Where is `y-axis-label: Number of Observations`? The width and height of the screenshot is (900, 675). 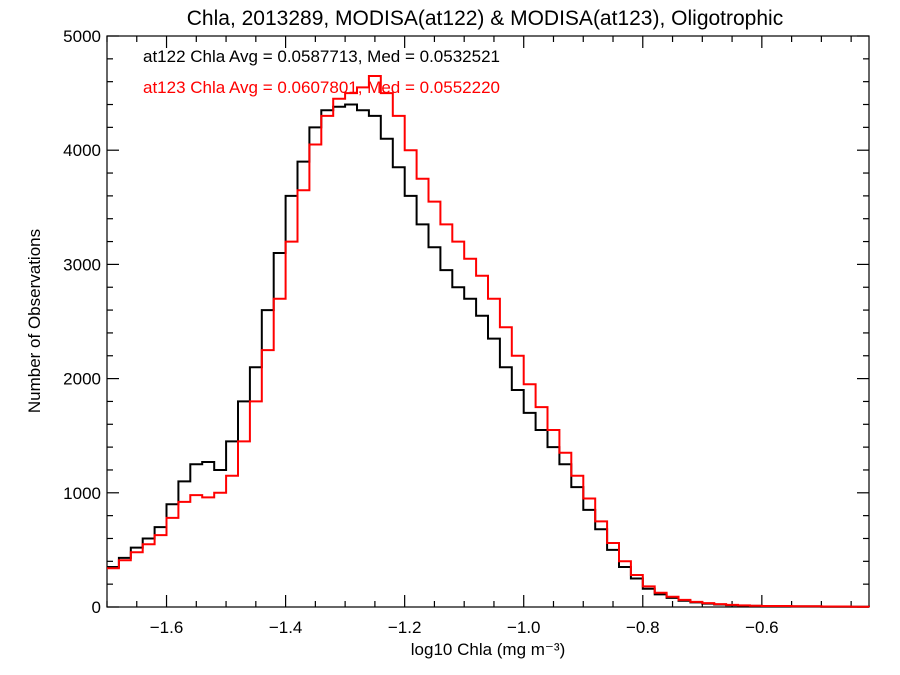 y-axis-label: Number of Observations is located at coordinates (34, 321).